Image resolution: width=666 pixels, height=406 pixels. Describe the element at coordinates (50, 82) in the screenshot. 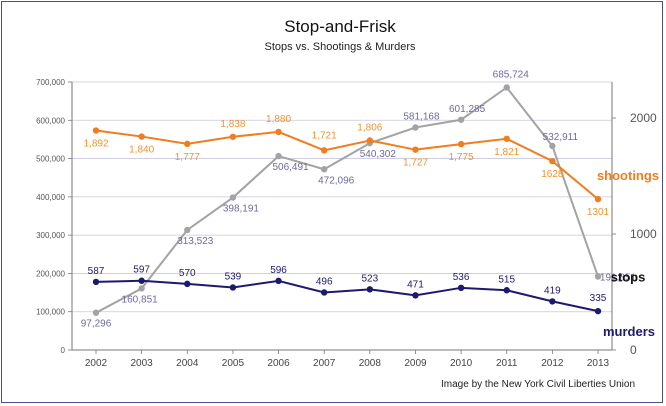

I see `left-tick-label: 700,000` at that location.